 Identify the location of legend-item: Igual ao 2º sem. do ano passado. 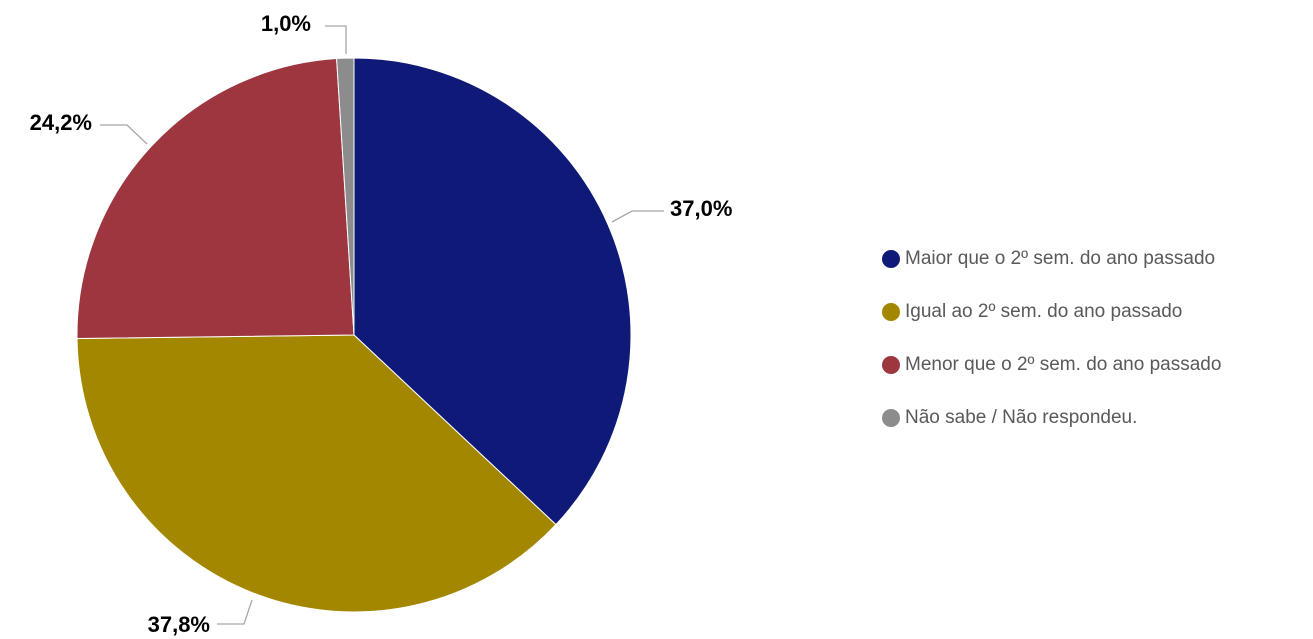
(1051, 312).